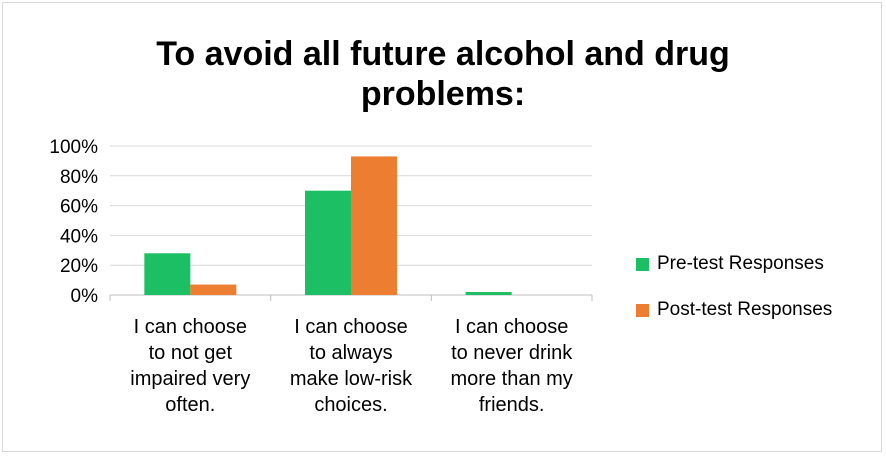 The height and width of the screenshot is (456, 886). I want to click on chart-legend: Pre-test Responses Post-test Responses, so click(734, 298).